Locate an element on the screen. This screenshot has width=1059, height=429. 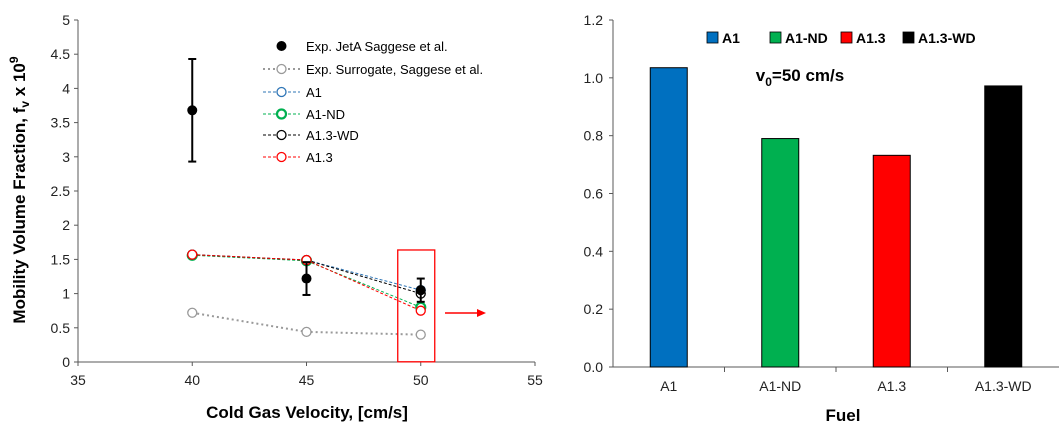
legend-entry: Exp. Surrogate, Saggese et al. is located at coordinates (373, 69).